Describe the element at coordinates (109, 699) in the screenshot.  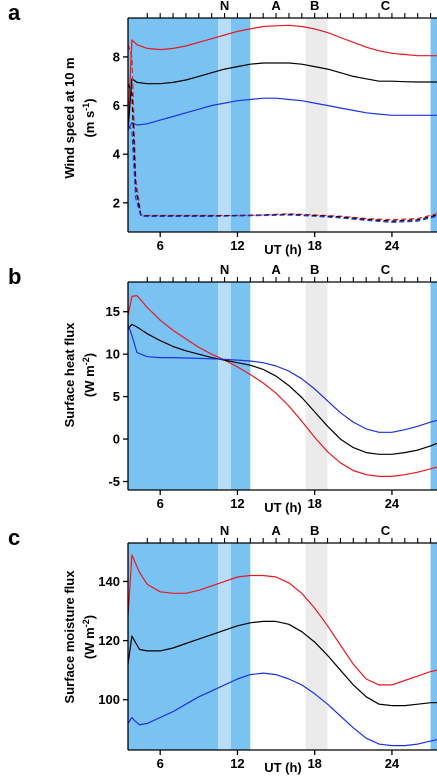
I see `y-tick-label: 100` at that location.